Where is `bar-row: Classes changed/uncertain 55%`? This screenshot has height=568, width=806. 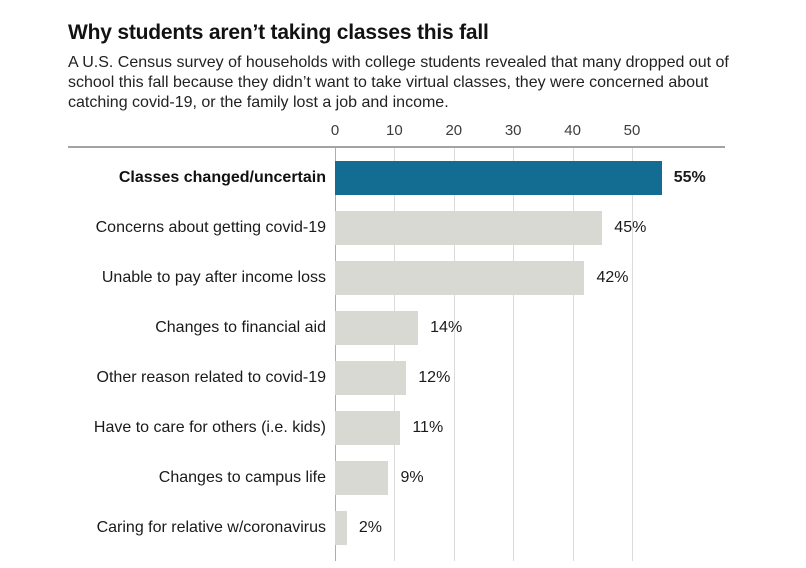 bar-row: Classes changed/uncertain 55% is located at coordinates (396, 178).